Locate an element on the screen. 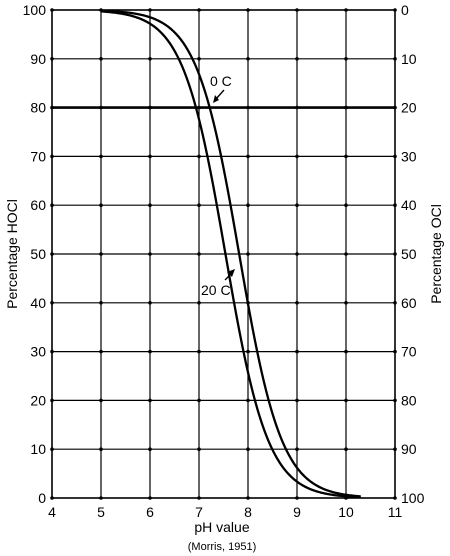 The image size is (450, 556). y-tick-label-right: 0 is located at coordinates (405, 10).